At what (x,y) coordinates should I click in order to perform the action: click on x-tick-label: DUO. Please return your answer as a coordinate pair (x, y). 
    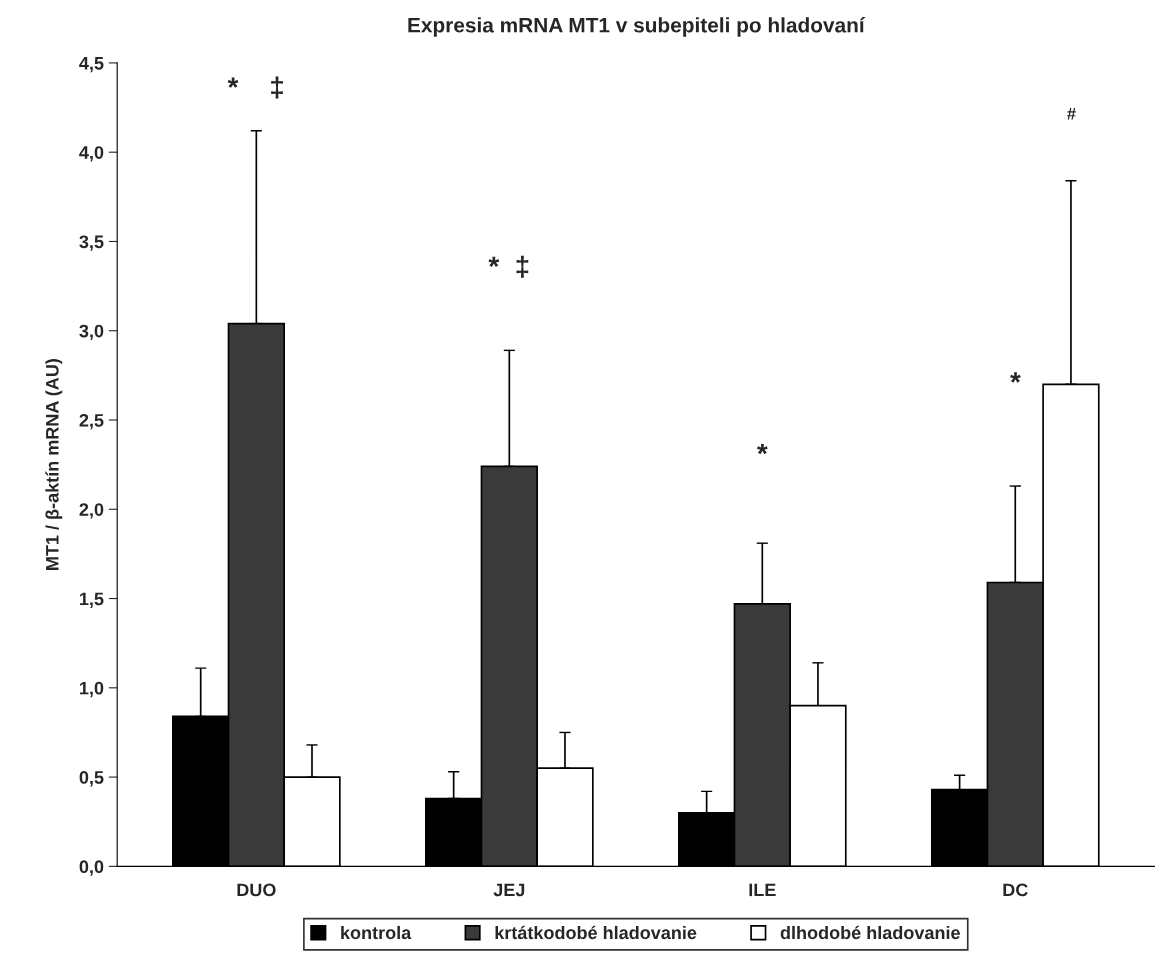
    Looking at the image, I should click on (256, 890).